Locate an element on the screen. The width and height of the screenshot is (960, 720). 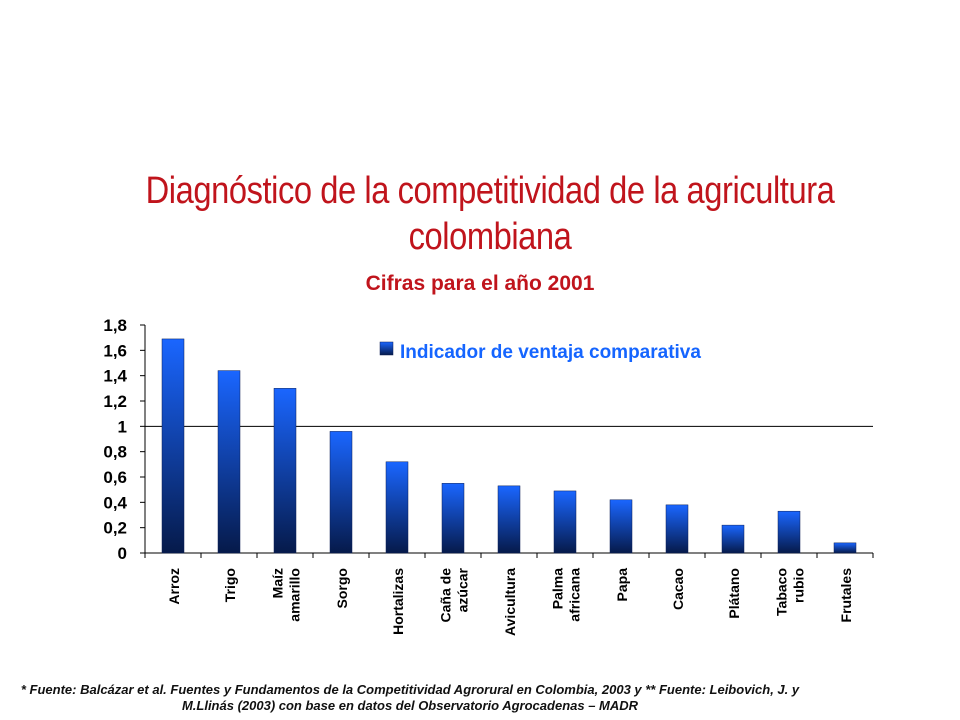
x-category-label: africana is located at coordinates (575, 595).